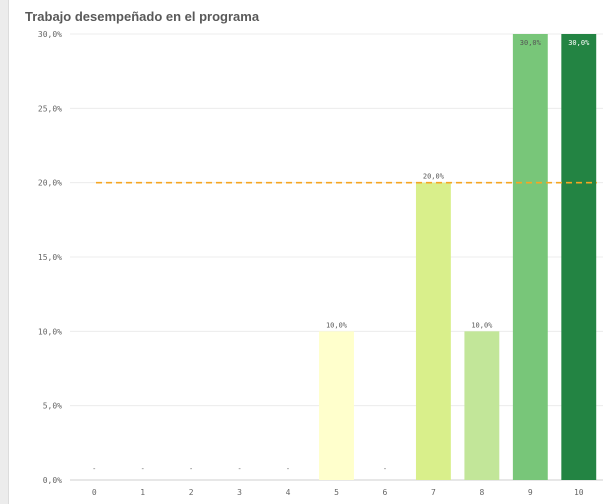 This screenshot has height=504, width=615. Describe the element at coordinates (385, 492) in the screenshot. I see `x-tick-label: 6` at that location.